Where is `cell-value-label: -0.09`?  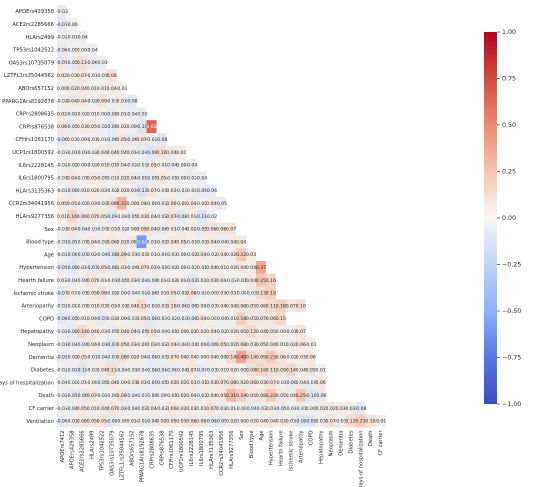
cell-value-label: -0.09 is located at coordinates (301, 422).